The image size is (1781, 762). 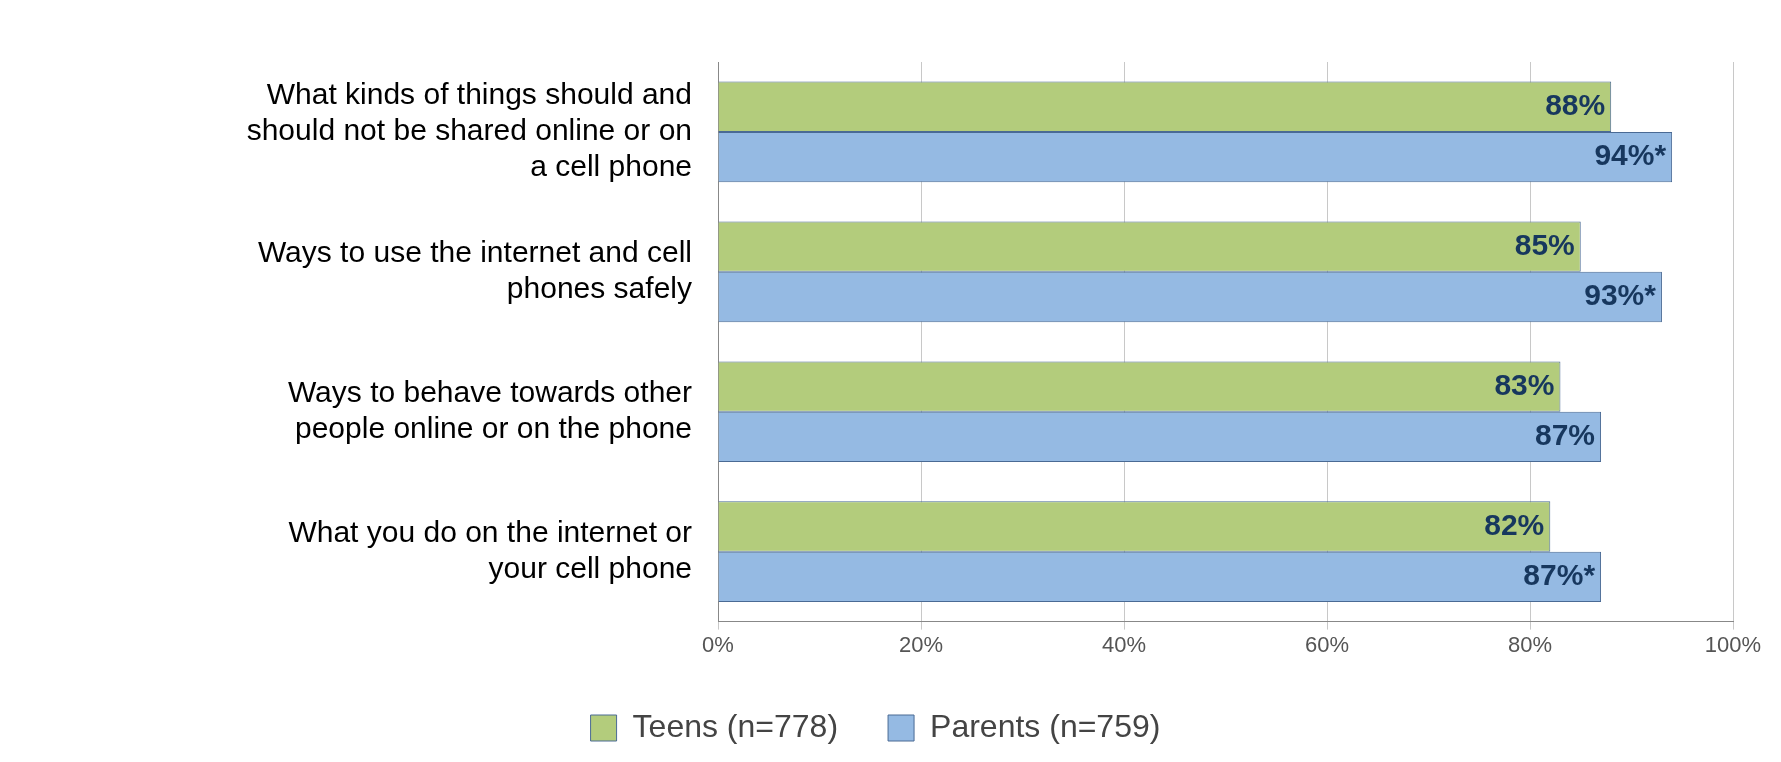 What do you see at coordinates (718, 644) in the screenshot?
I see `x-tick-label: 0%` at bounding box center [718, 644].